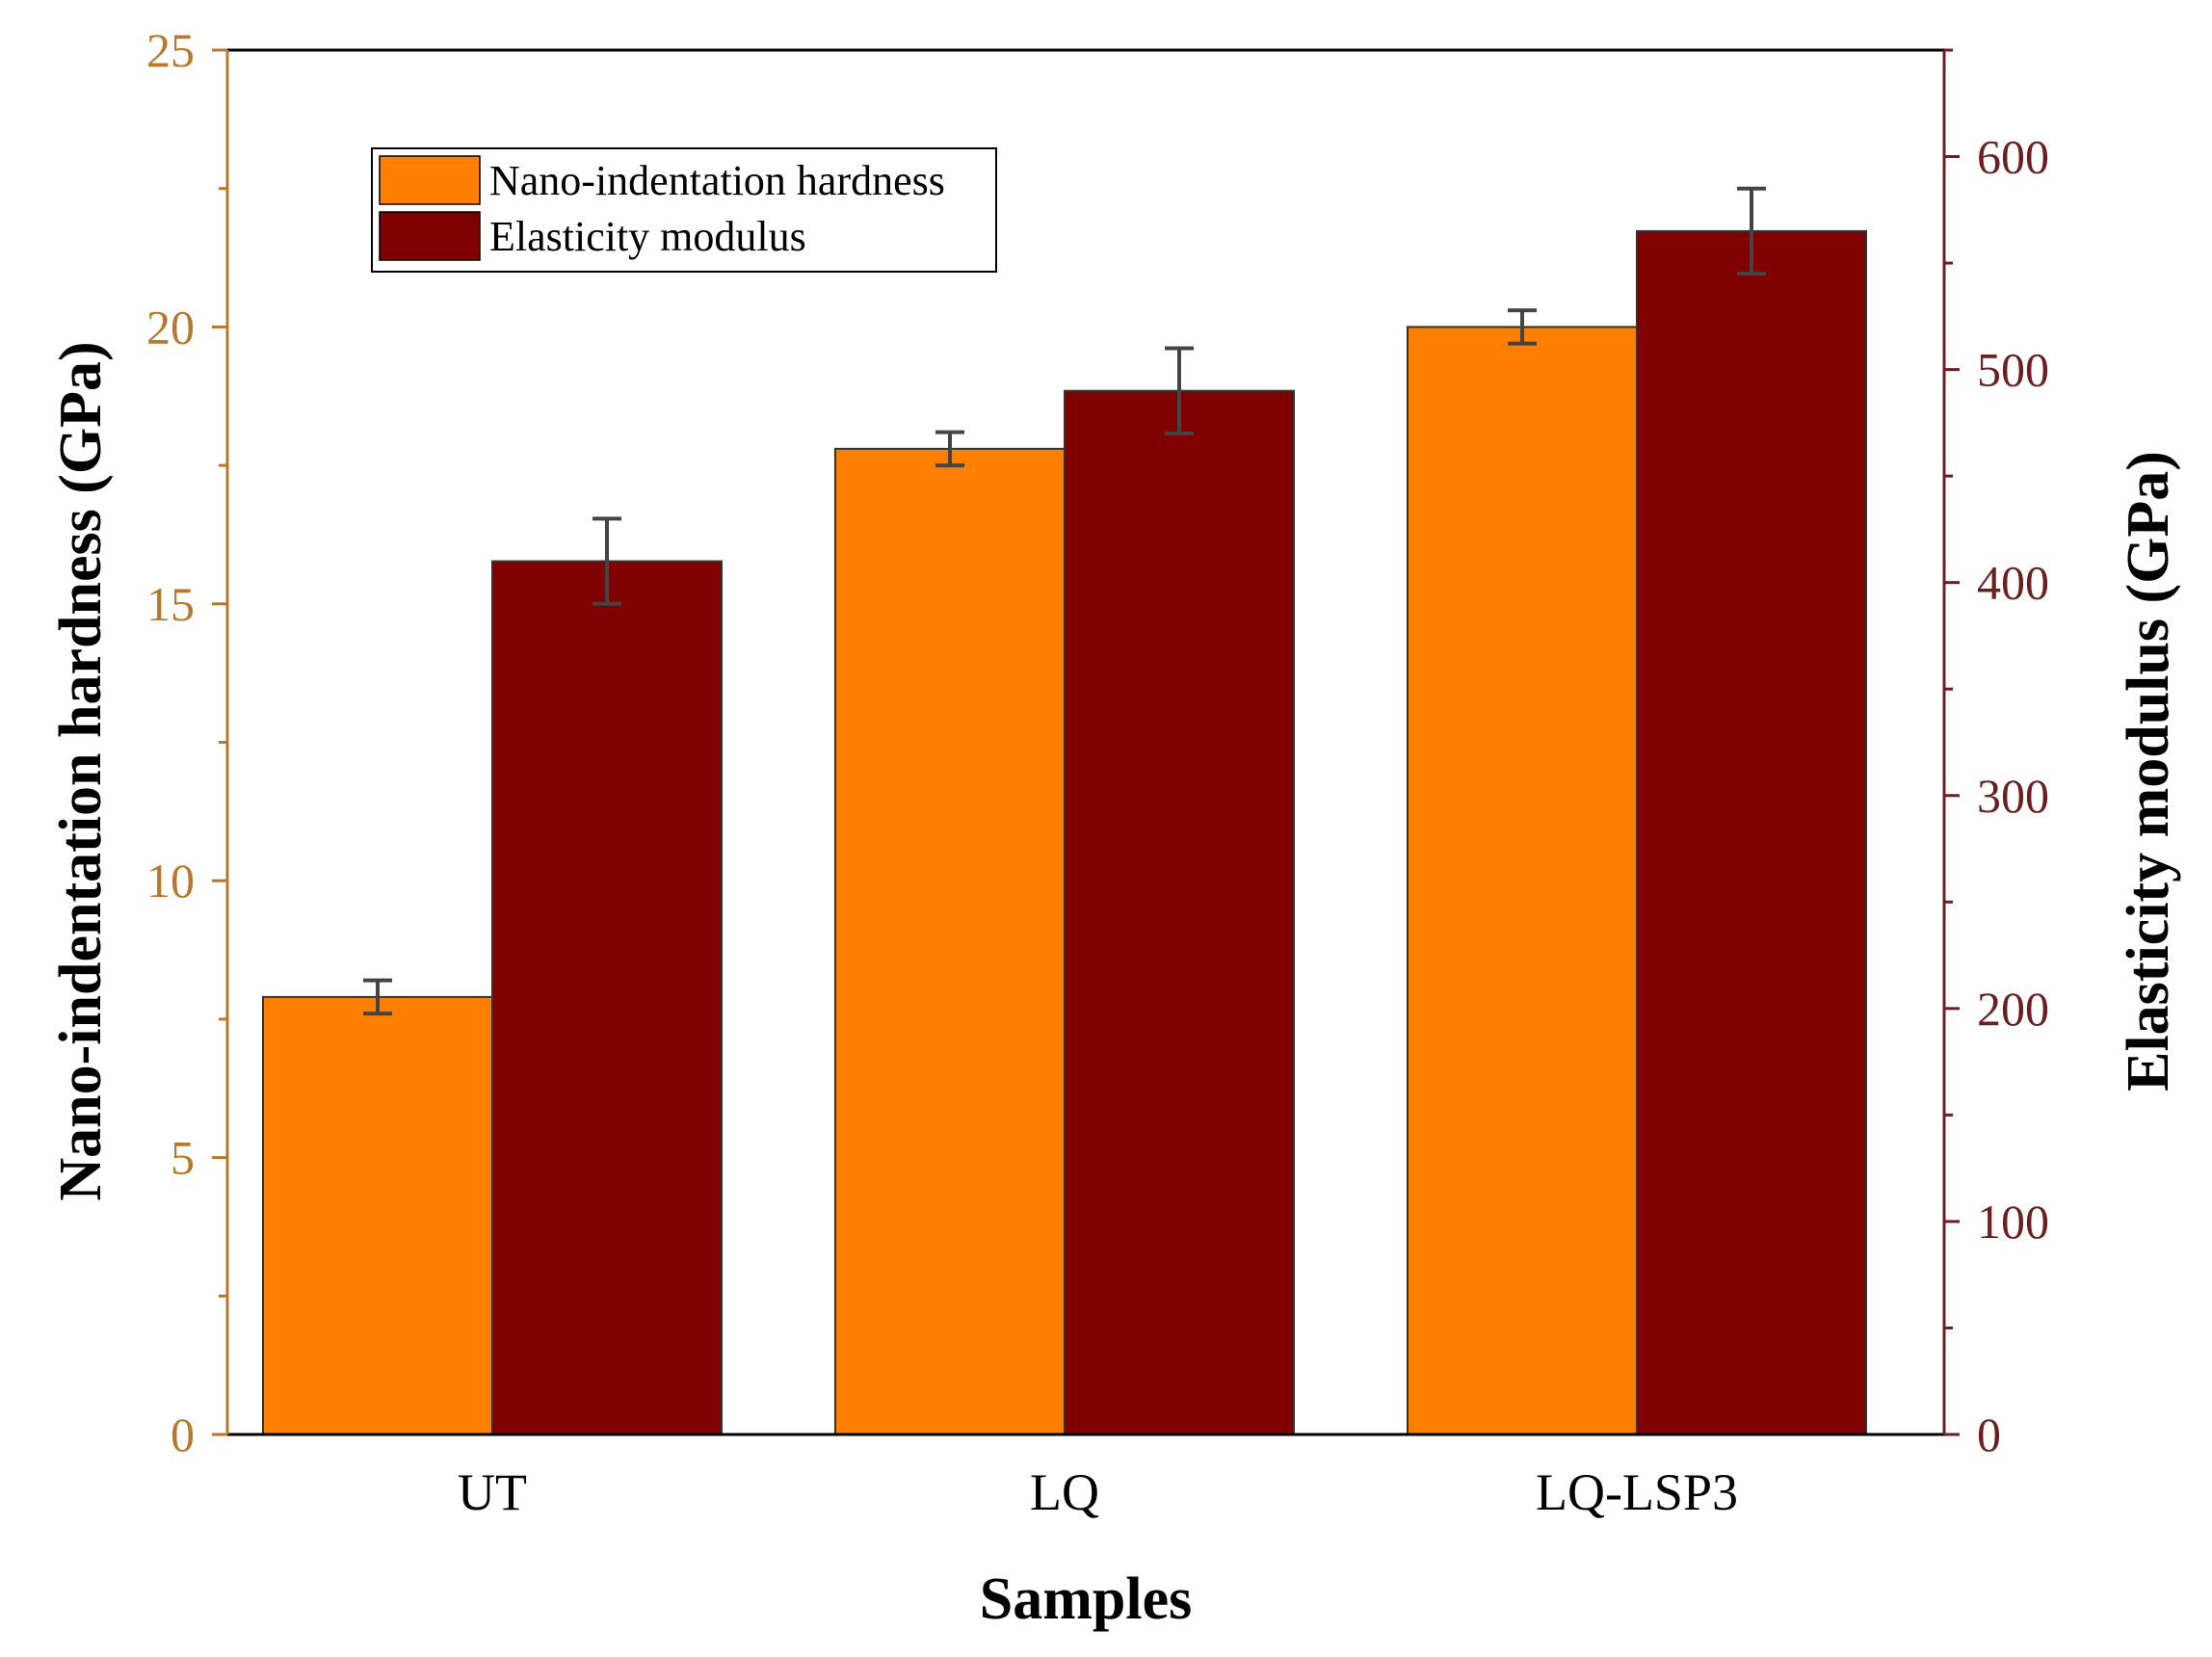 The height and width of the screenshot is (1657, 2212). Describe the element at coordinates (2013, 796) in the screenshot. I see `right-tick-label: 300` at that location.